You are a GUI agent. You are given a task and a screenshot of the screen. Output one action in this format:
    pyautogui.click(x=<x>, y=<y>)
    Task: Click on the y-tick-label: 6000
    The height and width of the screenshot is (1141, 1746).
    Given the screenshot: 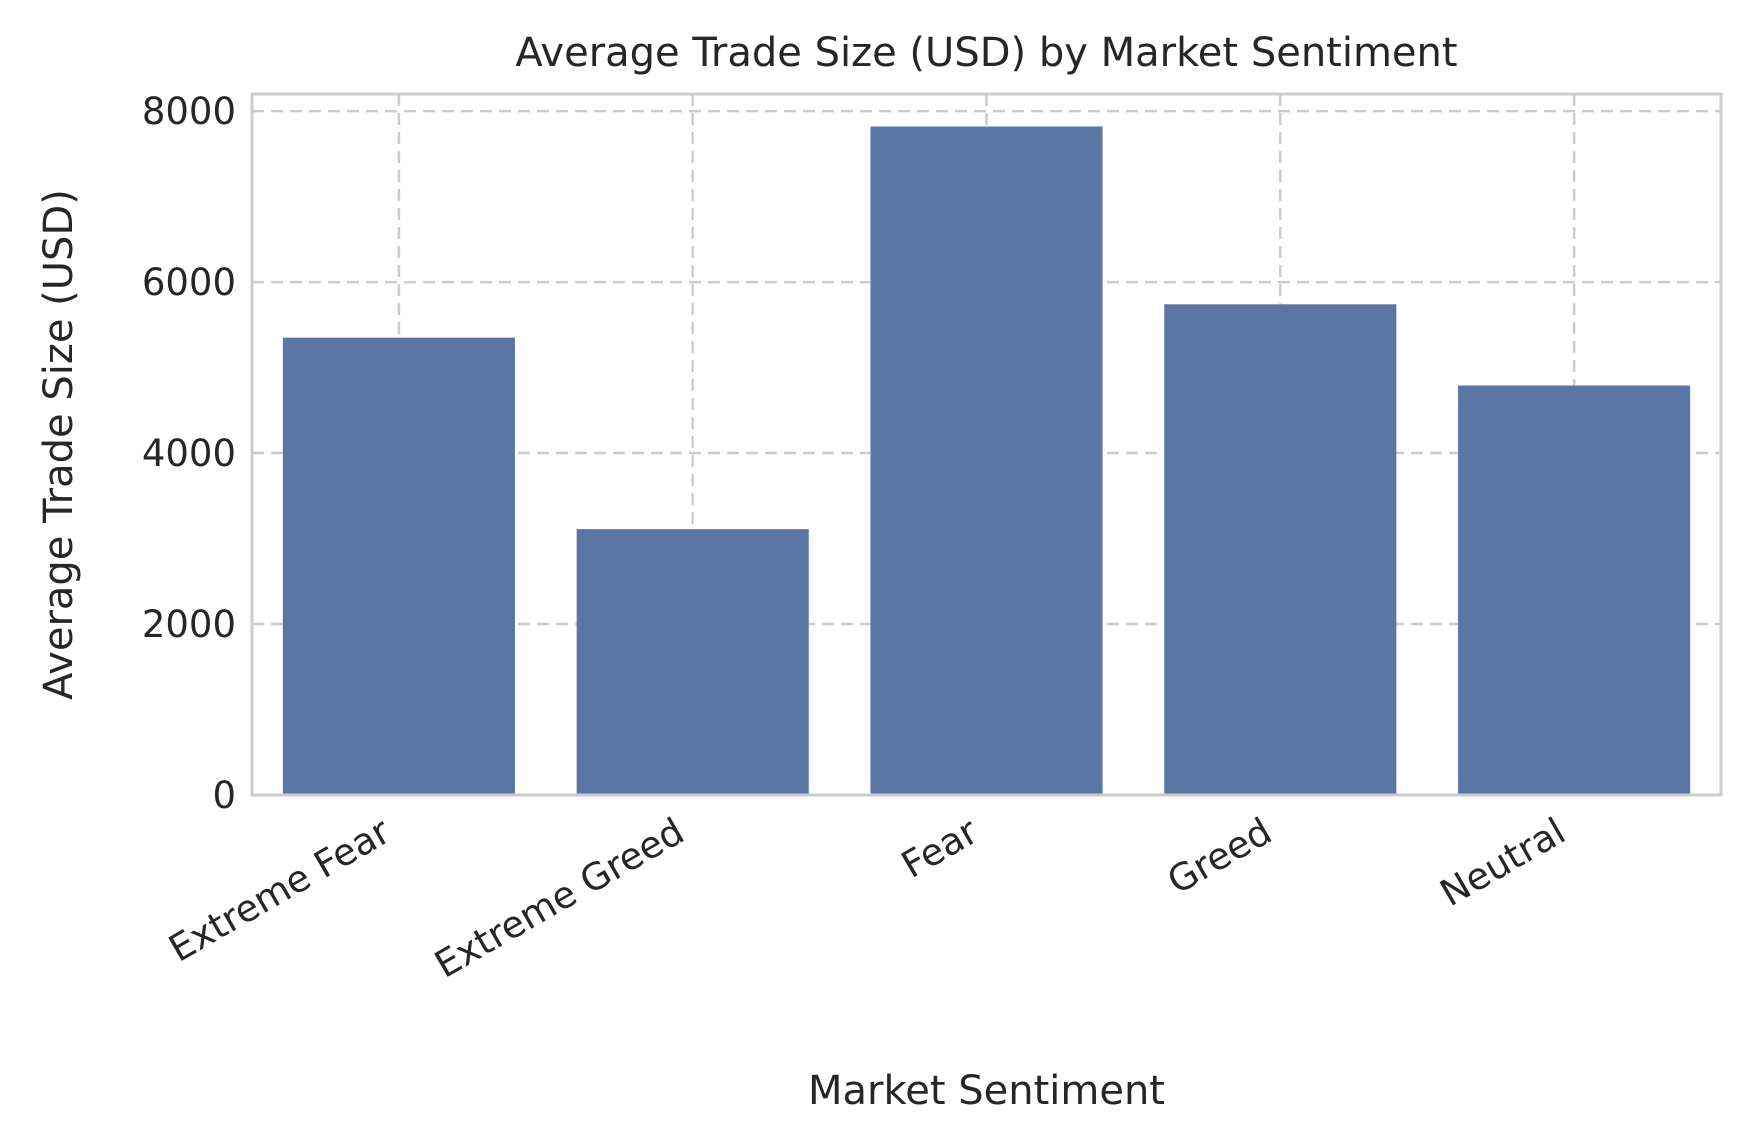 What is the action you would take?
    pyautogui.click(x=189, y=282)
    